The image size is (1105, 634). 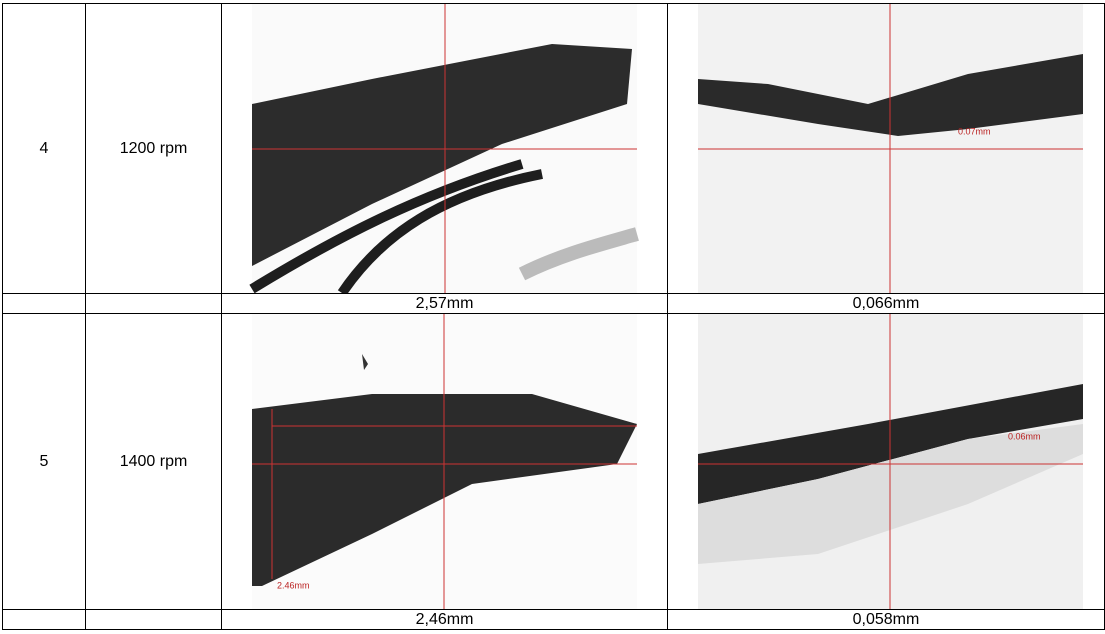 What do you see at coordinates (444, 619) in the screenshot?
I see `measurement: 2,46mm` at bounding box center [444, 619].